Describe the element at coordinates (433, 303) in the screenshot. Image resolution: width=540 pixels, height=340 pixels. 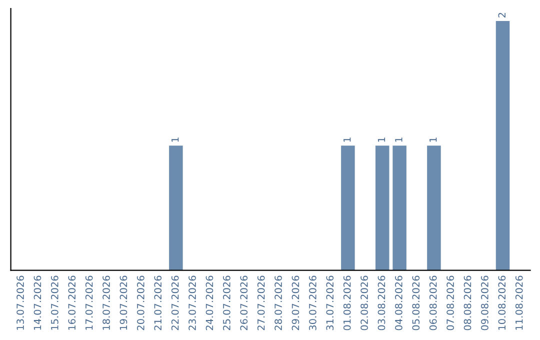
I see `x-tick-label: 06.08.2026` at that location.